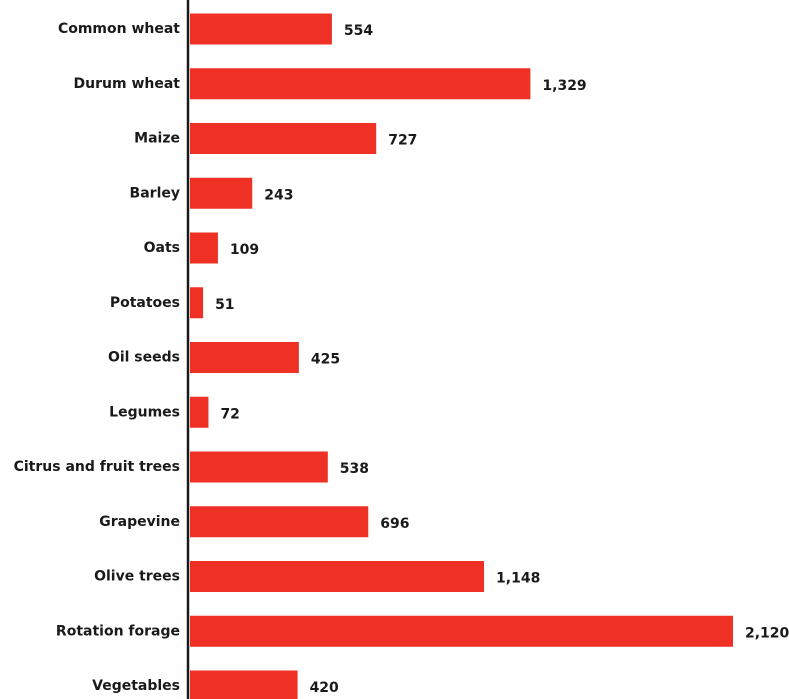  Describe the element at coordinates (767, 633) in the screenshot. I see `value-label: 2,120` at that location.